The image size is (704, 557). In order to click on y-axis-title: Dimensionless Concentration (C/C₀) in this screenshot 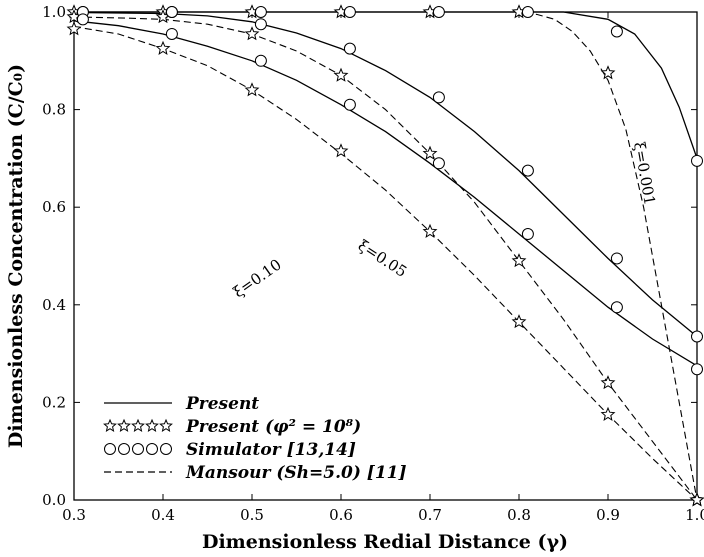, I will do `click(16, 256)`.